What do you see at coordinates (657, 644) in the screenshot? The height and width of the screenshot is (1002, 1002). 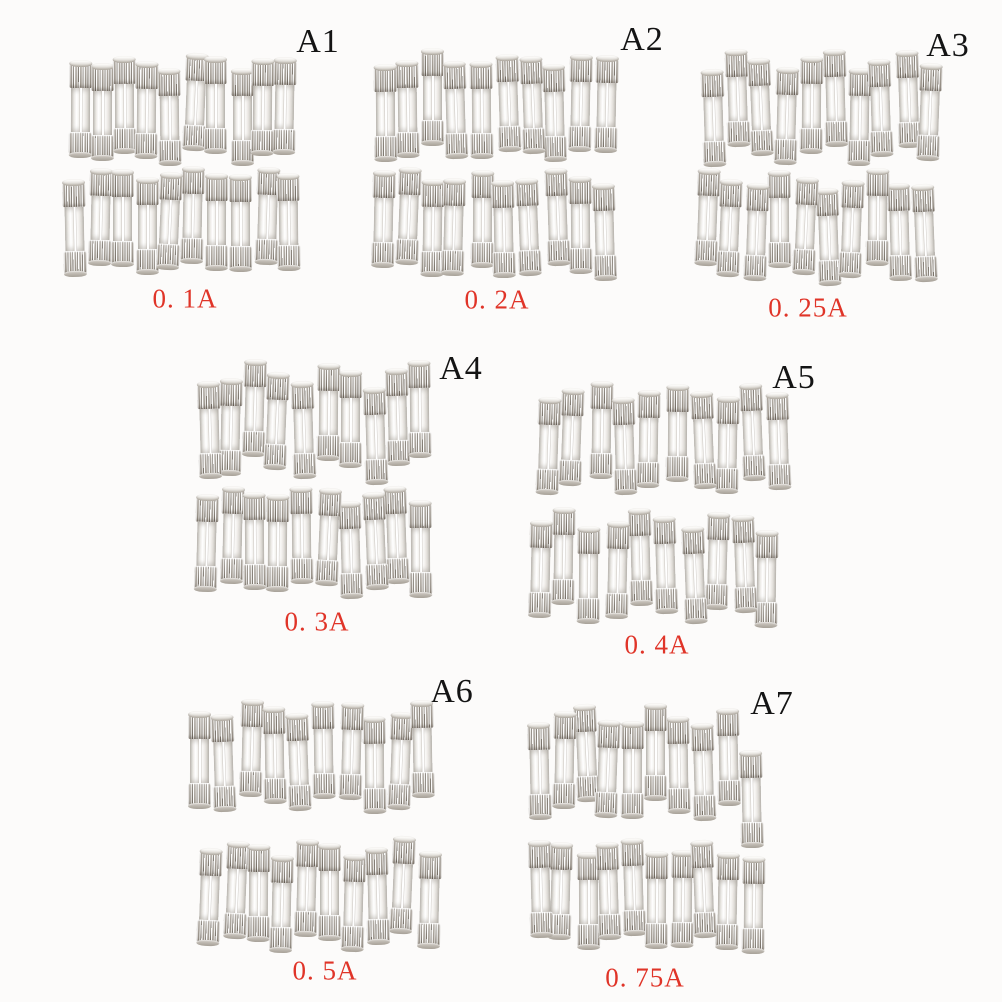 I see `amp-rating-label-a5: 0. 4A` at bounding box center [657, 644].